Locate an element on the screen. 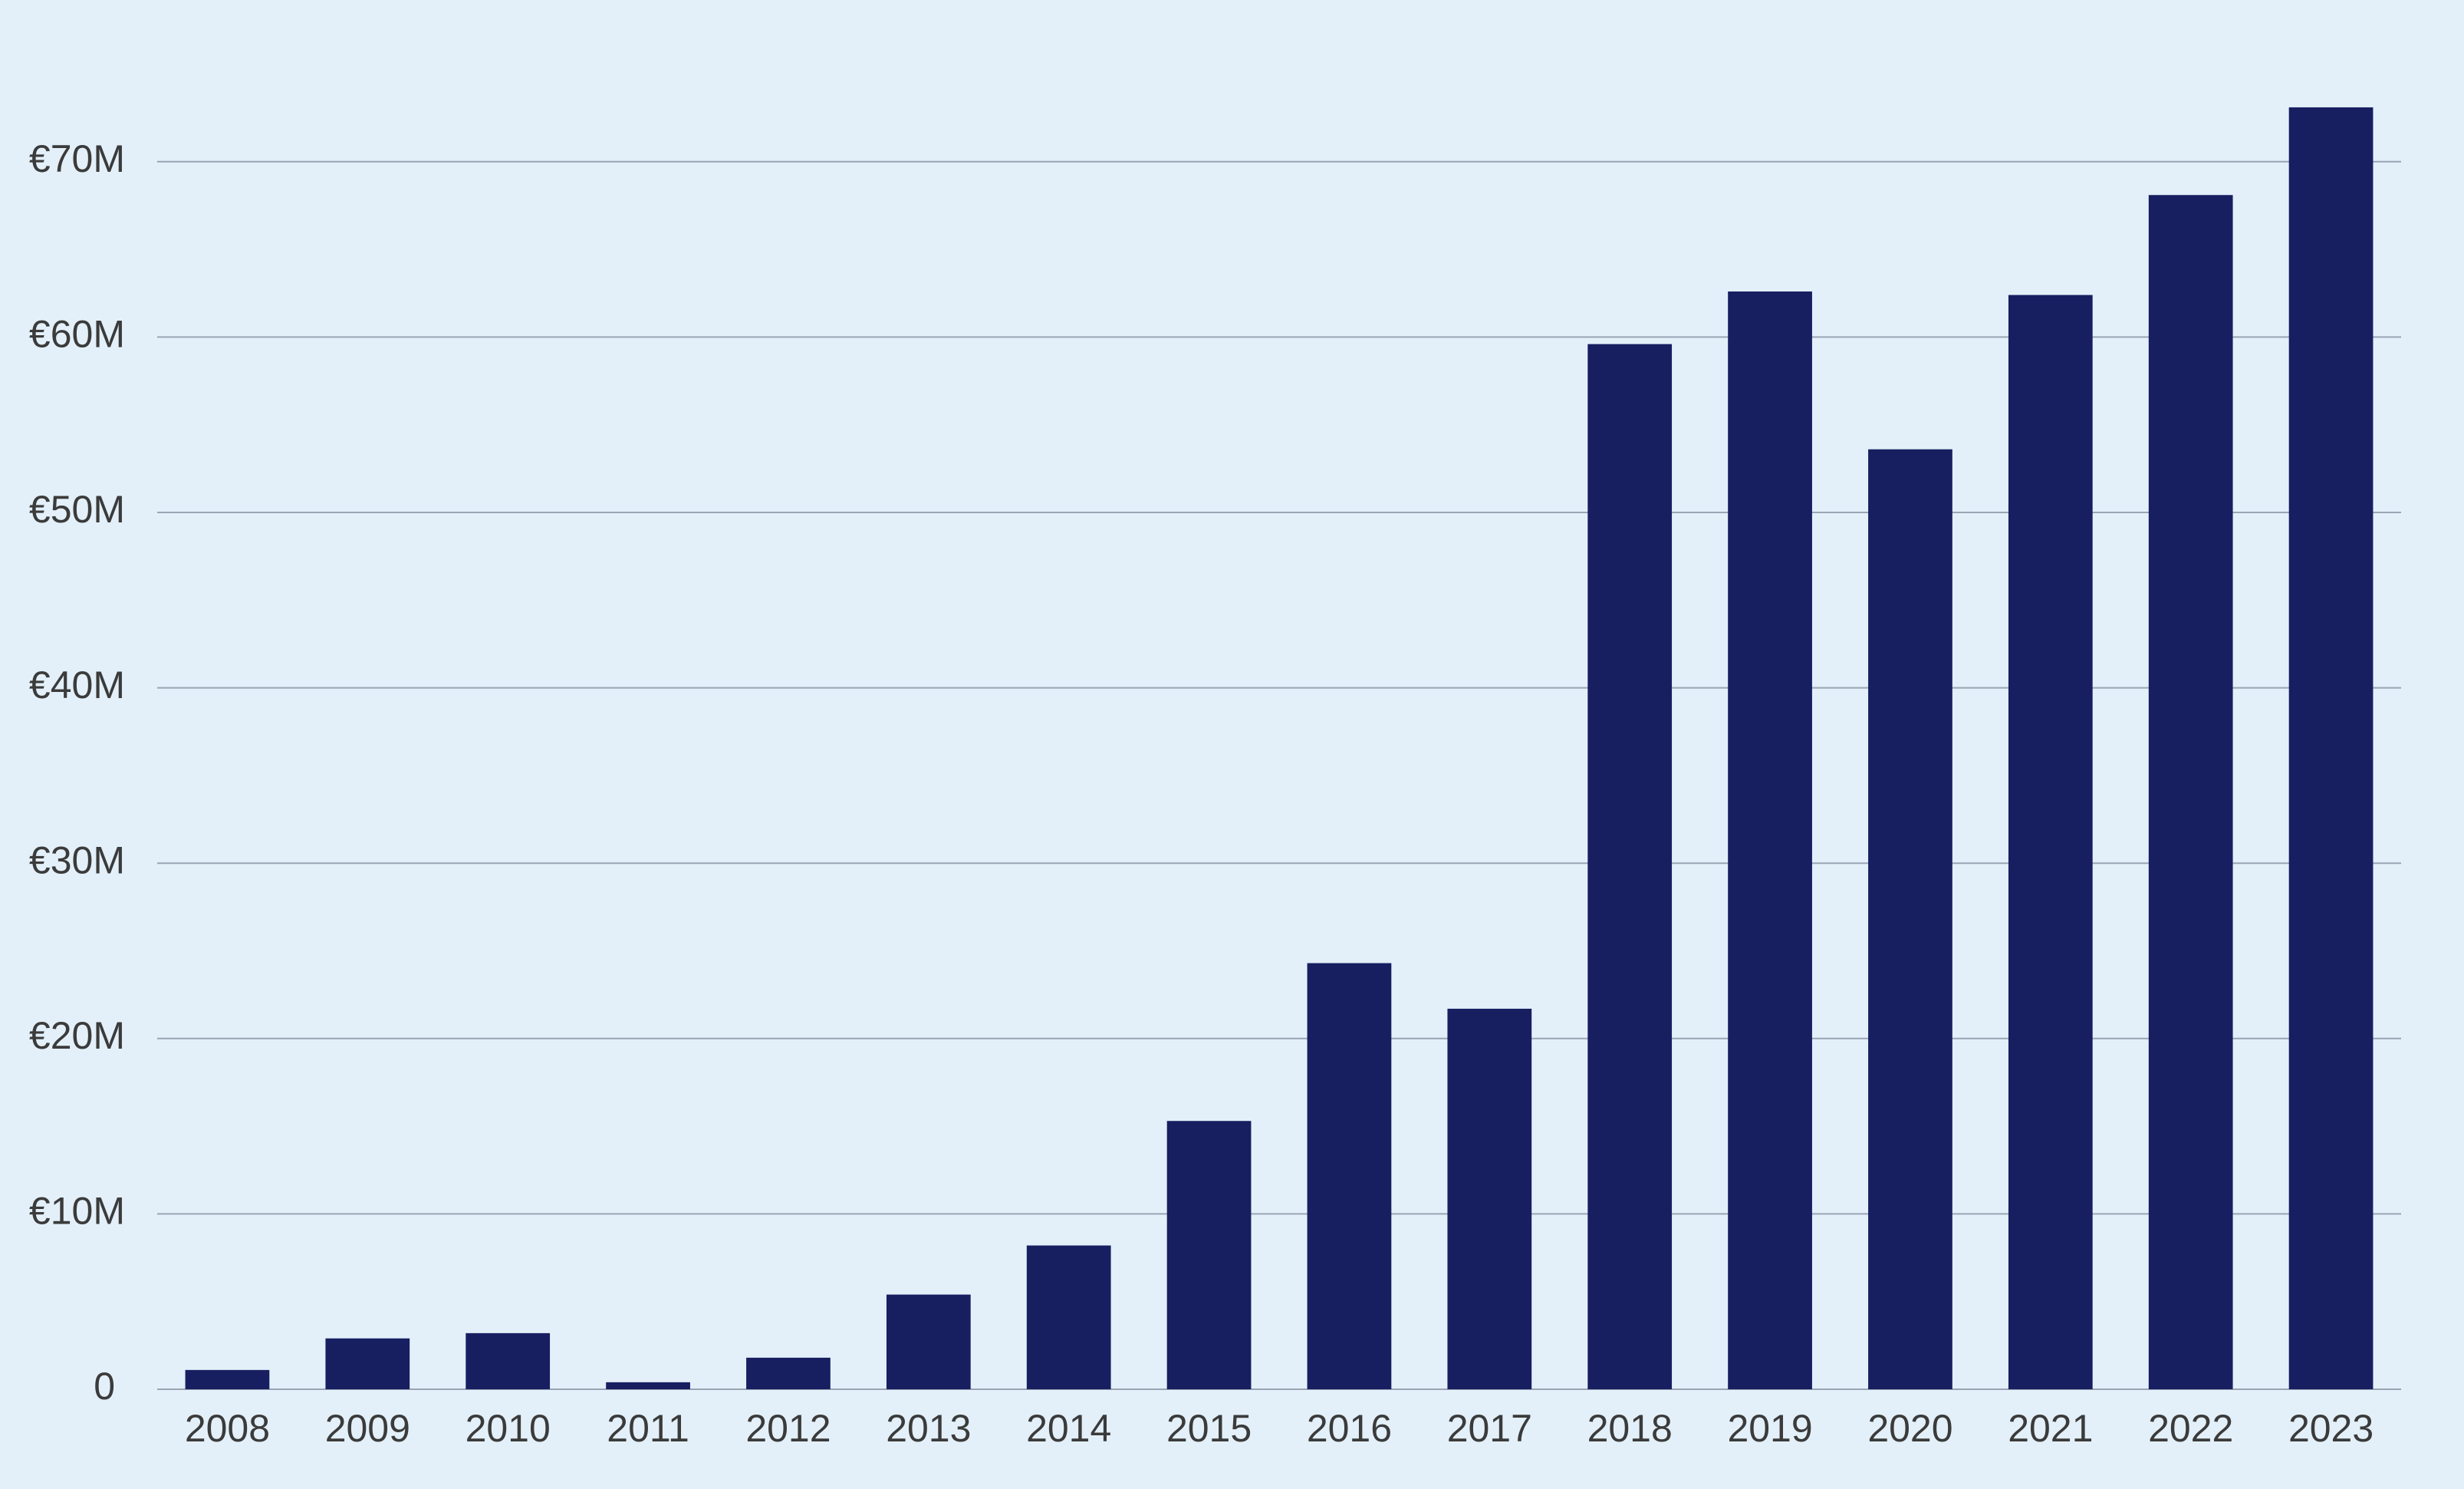 The width and height of the screenshot is (2464, 1489). bar-2008 is located at coordinates (227, 1379).